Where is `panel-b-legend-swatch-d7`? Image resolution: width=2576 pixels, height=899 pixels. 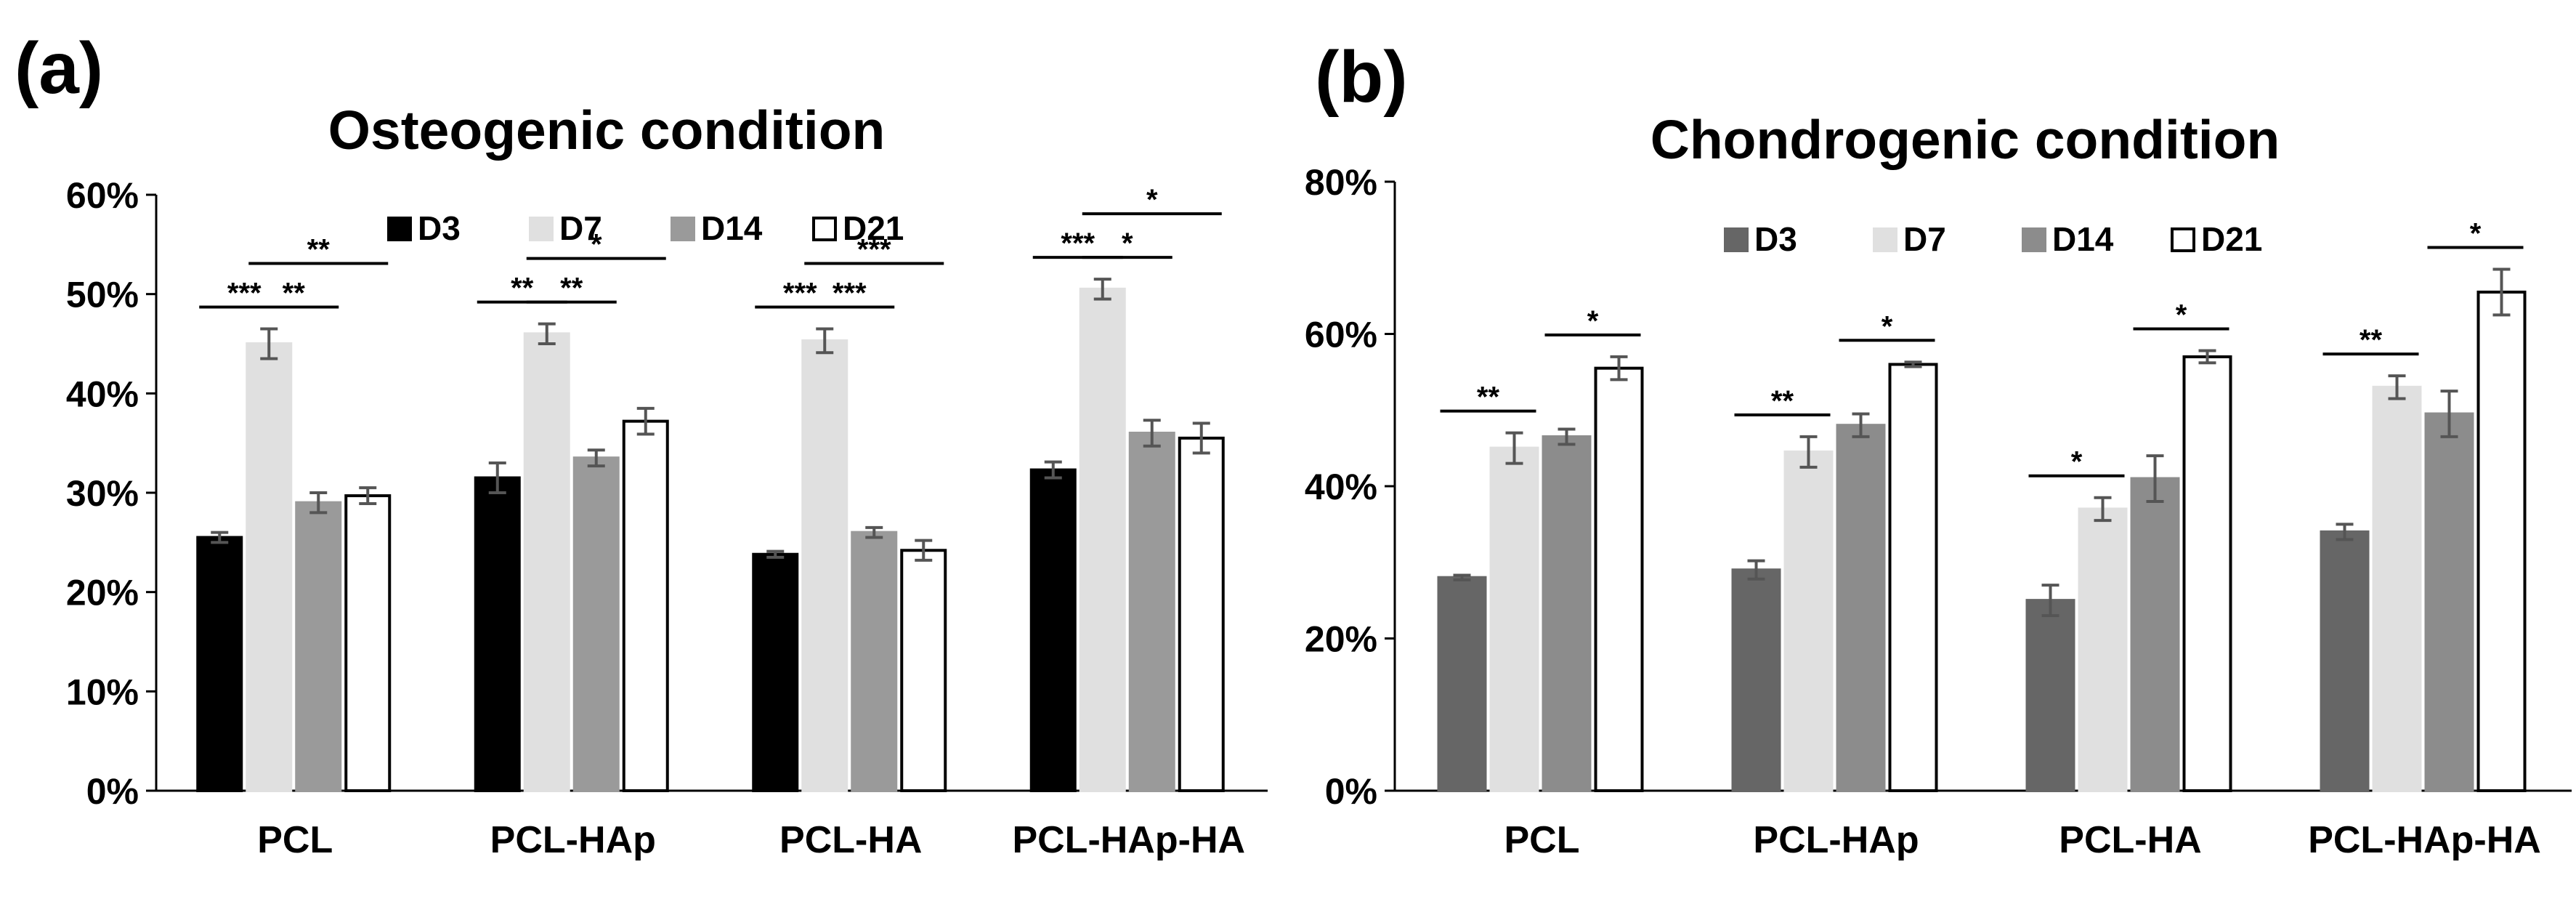 panel-b-legend-swatch-d7 is located at coordinates (1885, 240).